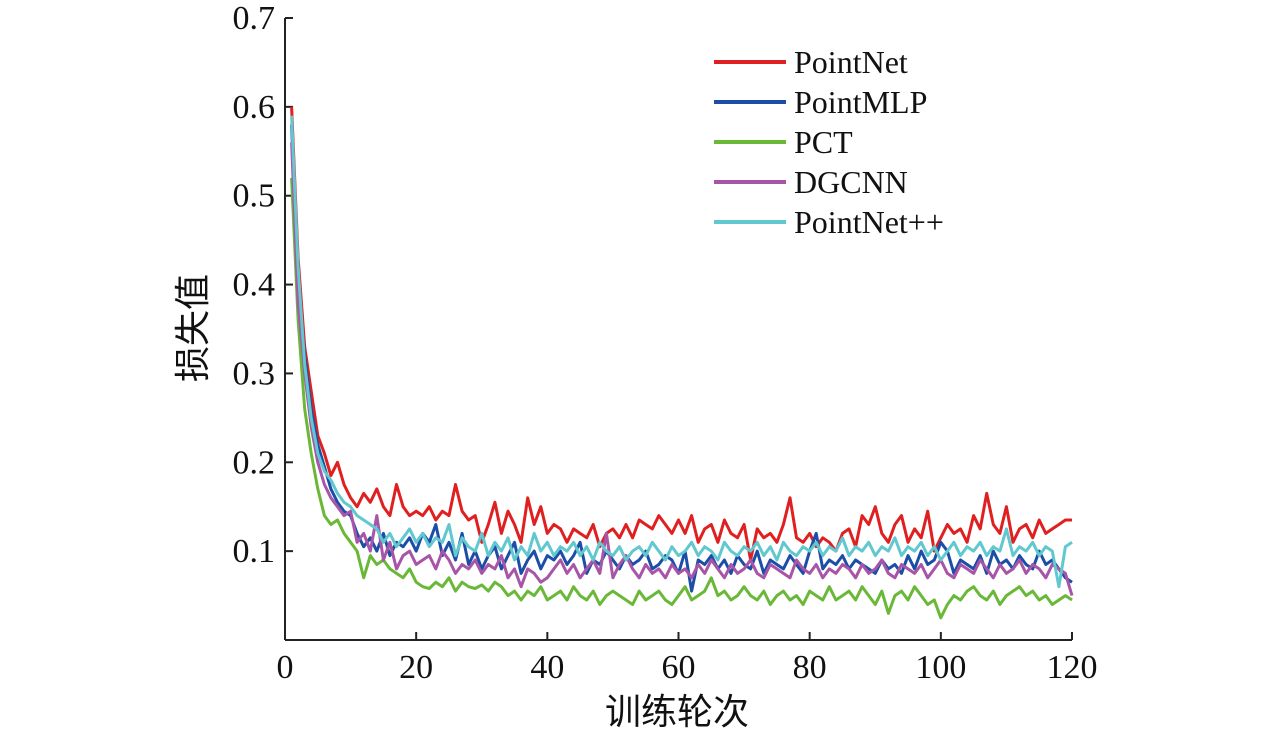  I want to click on y-tick-label: 0.3, so click(254, 373).